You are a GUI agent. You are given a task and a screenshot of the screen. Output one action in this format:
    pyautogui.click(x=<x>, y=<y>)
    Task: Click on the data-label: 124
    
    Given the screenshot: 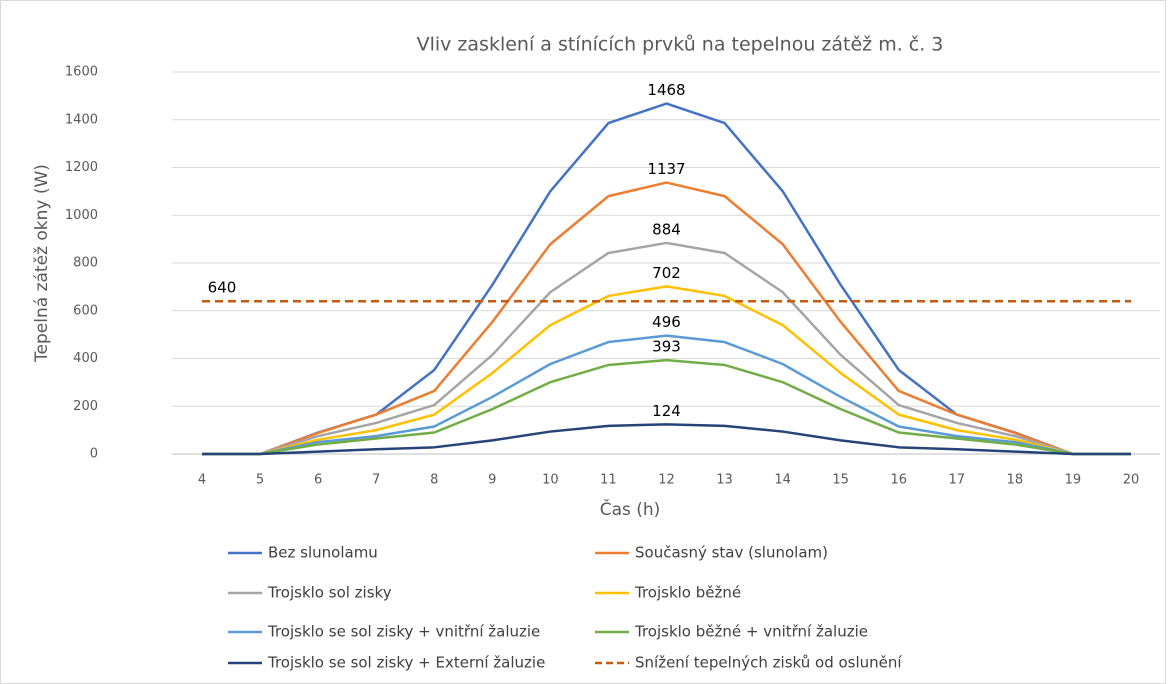 What is the action you would take?
    pyautogui.click(x=666, y=411)
    